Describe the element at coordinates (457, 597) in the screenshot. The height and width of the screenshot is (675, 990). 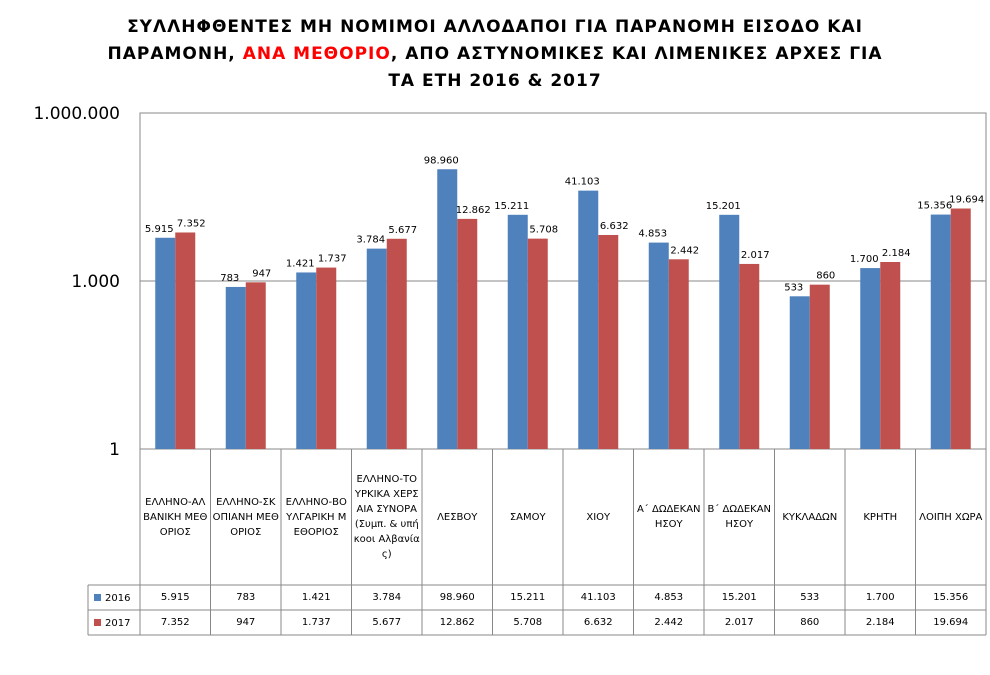
I see `table-value: 98.960` at that location.